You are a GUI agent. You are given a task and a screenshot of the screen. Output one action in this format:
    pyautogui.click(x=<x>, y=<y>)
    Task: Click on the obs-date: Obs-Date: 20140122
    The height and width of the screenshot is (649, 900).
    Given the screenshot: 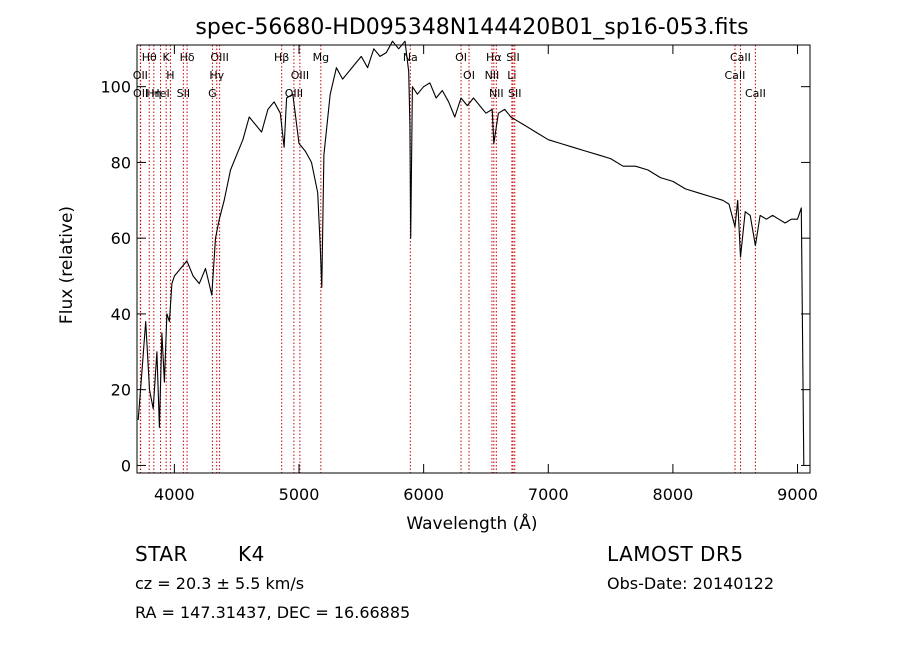 What is the action you would take?
    pyautogui.click(x=691, y=583)
    